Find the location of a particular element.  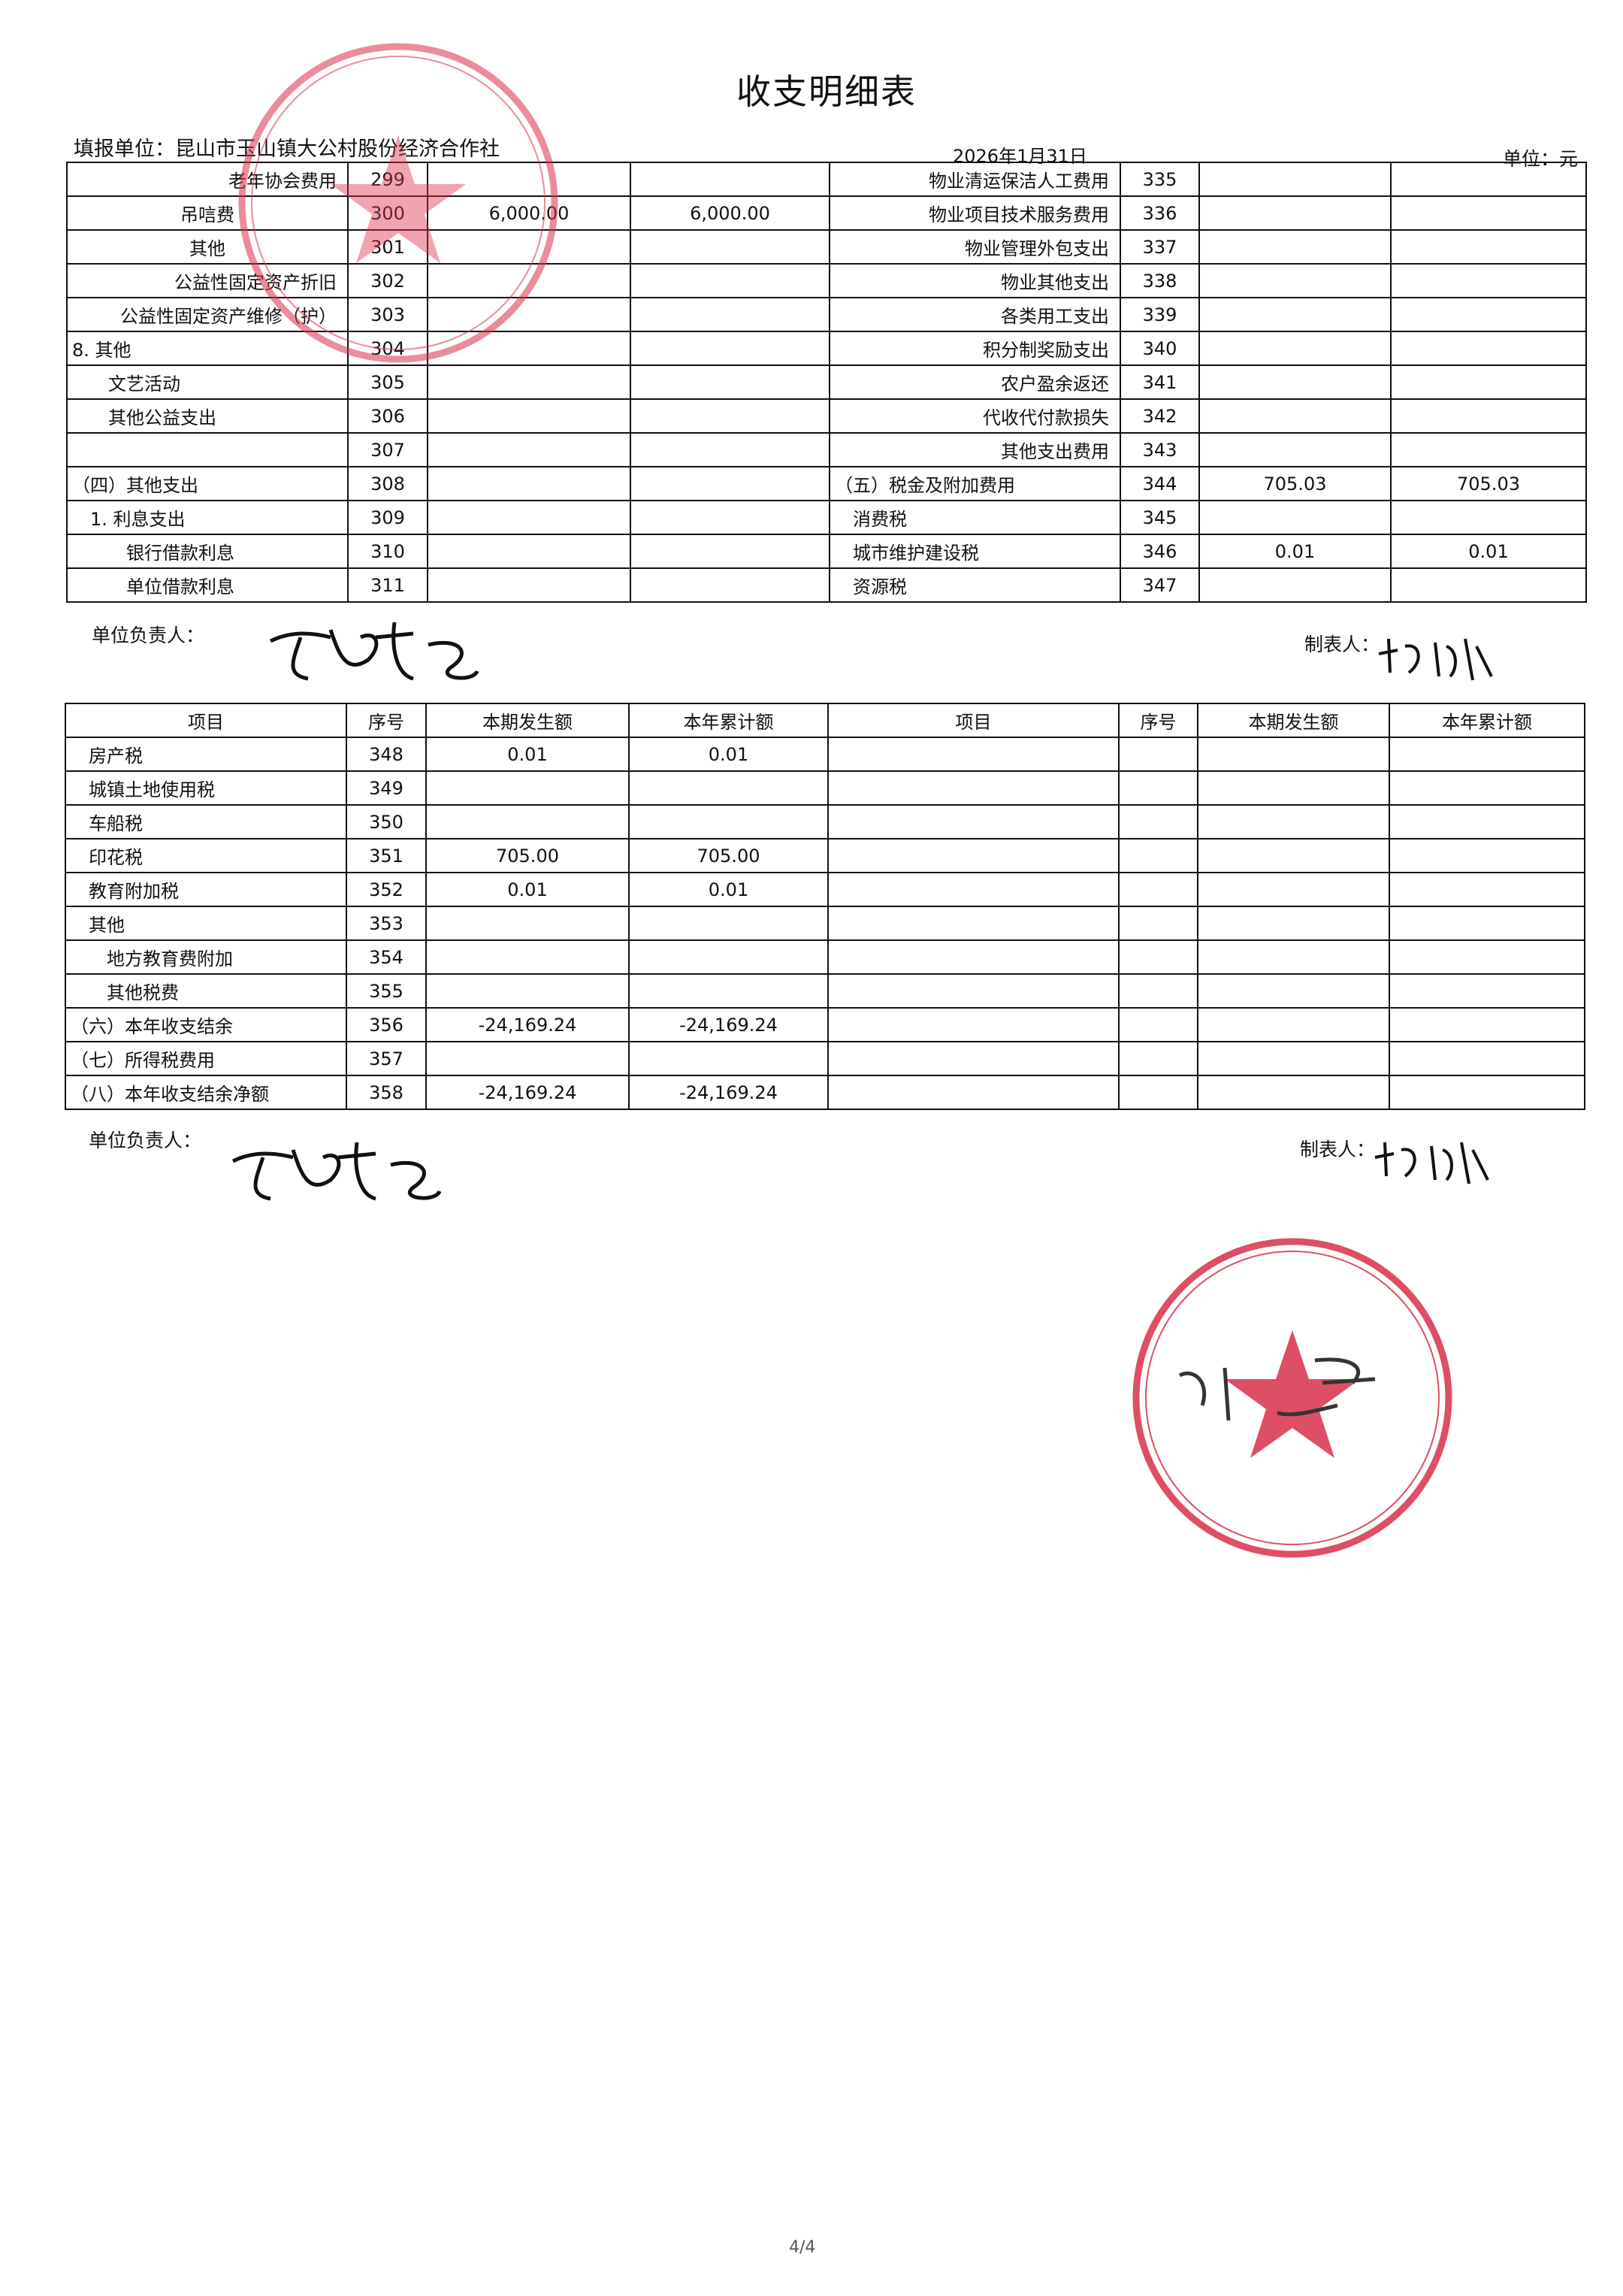

cell-seq: 302 is located at coordinates (387, 281).